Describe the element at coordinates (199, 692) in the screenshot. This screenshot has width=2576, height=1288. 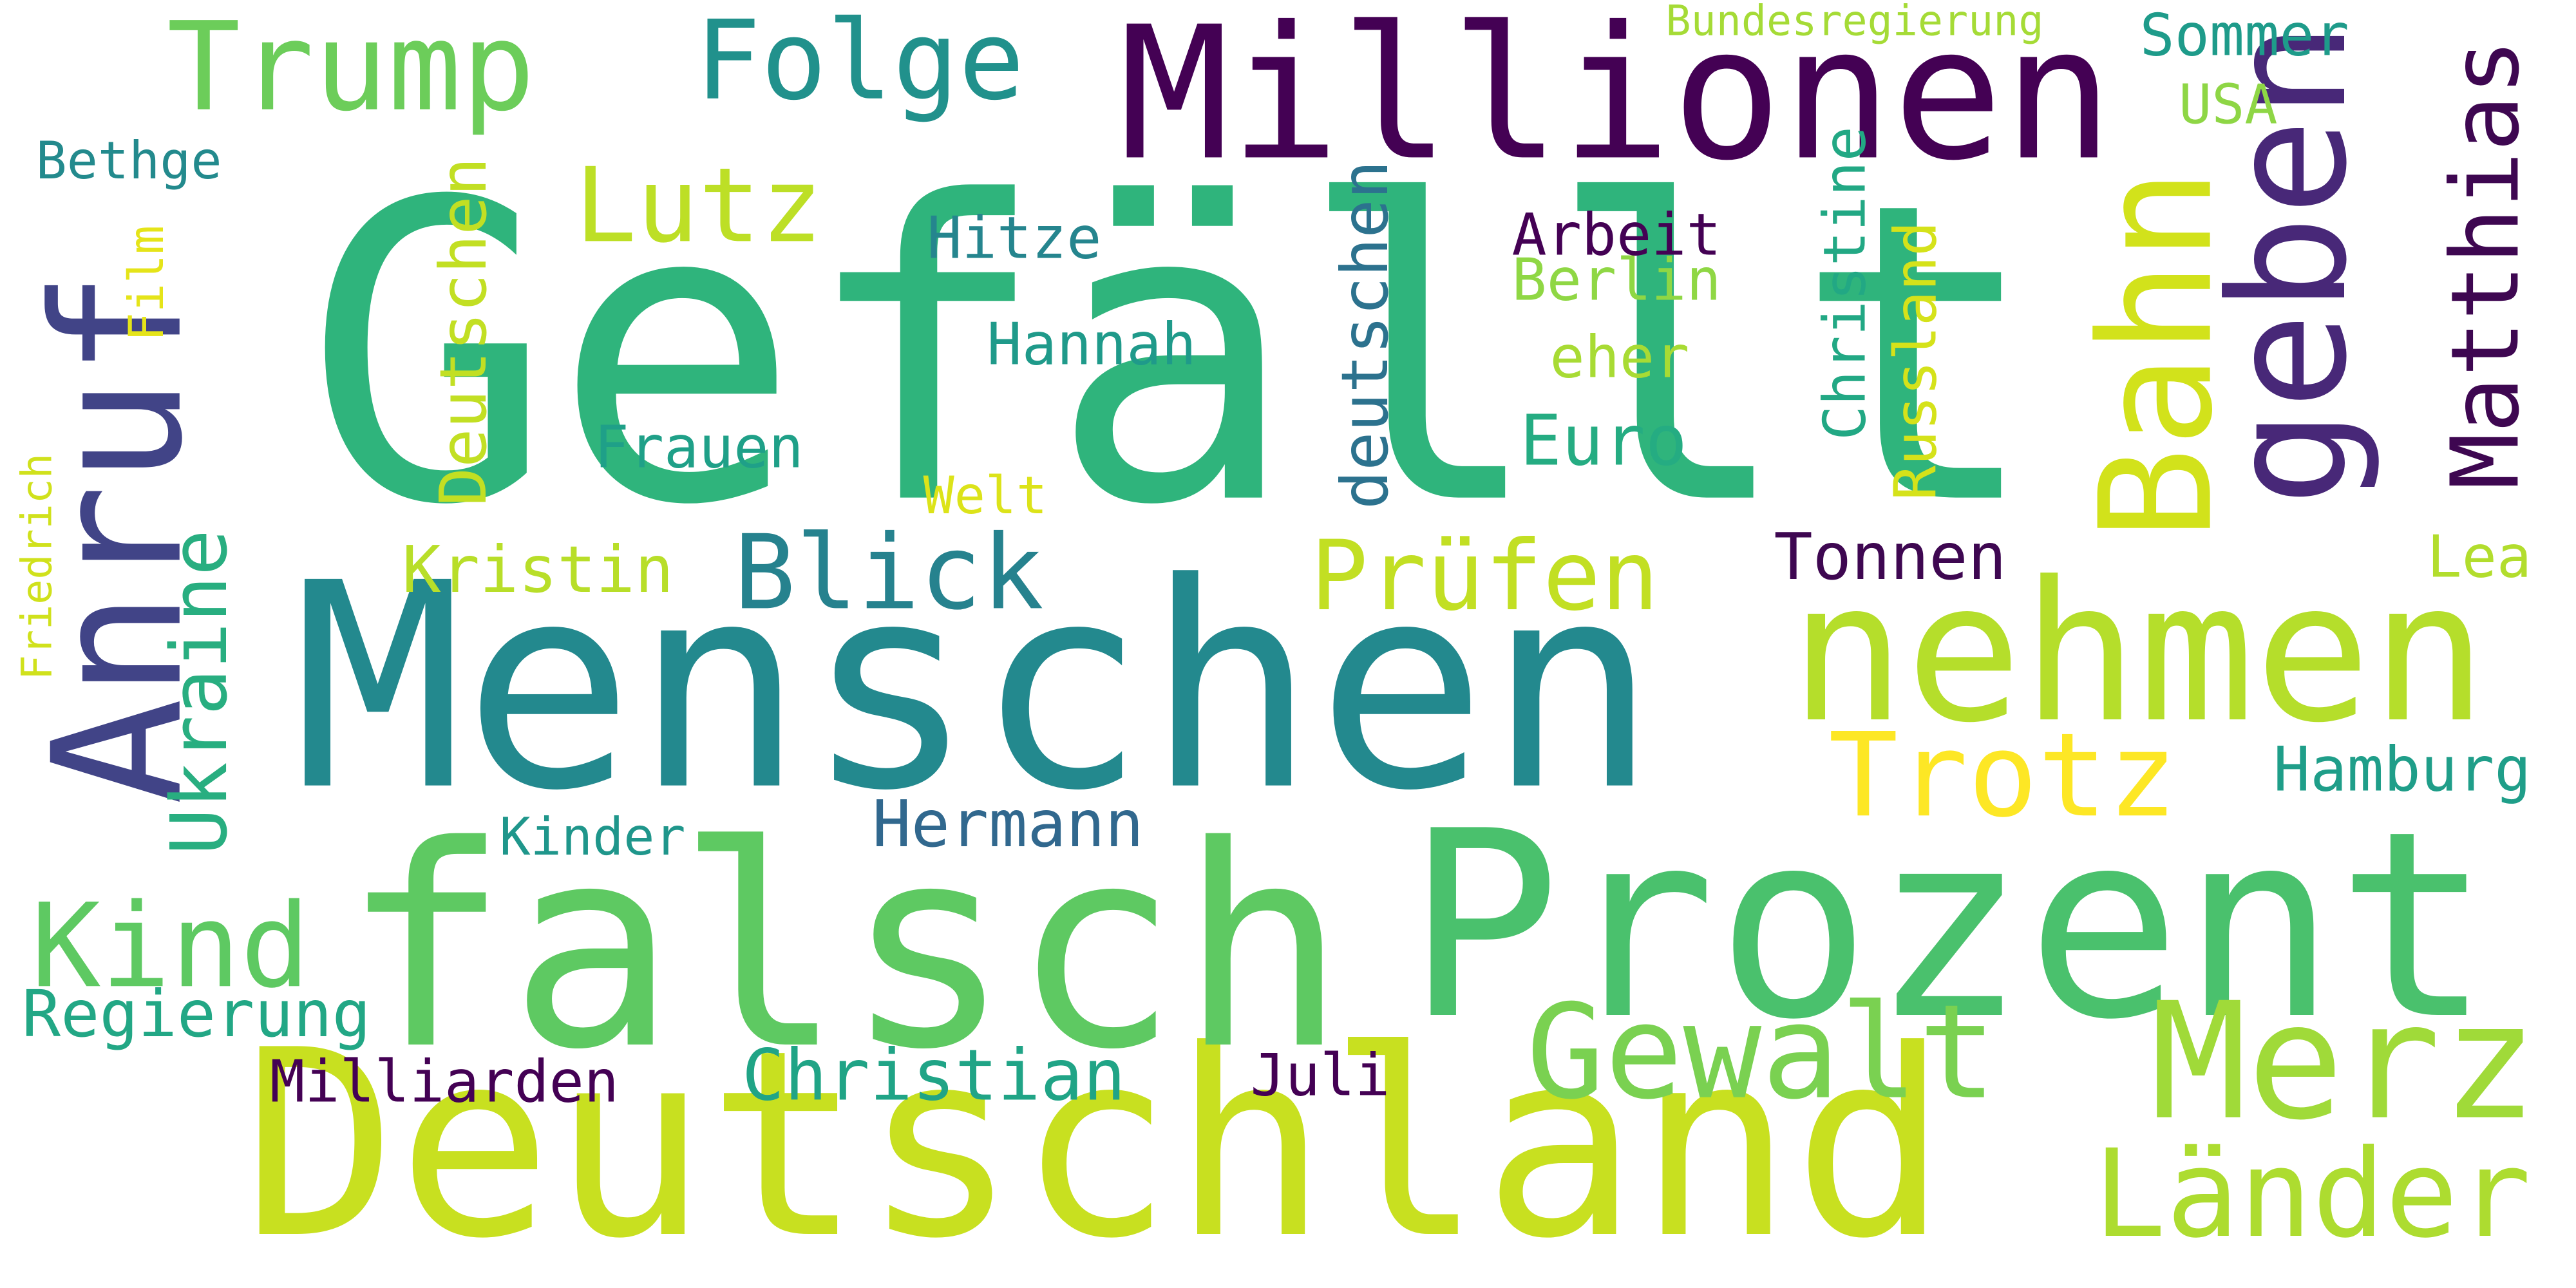
I see `word: Ukraine` at that location.